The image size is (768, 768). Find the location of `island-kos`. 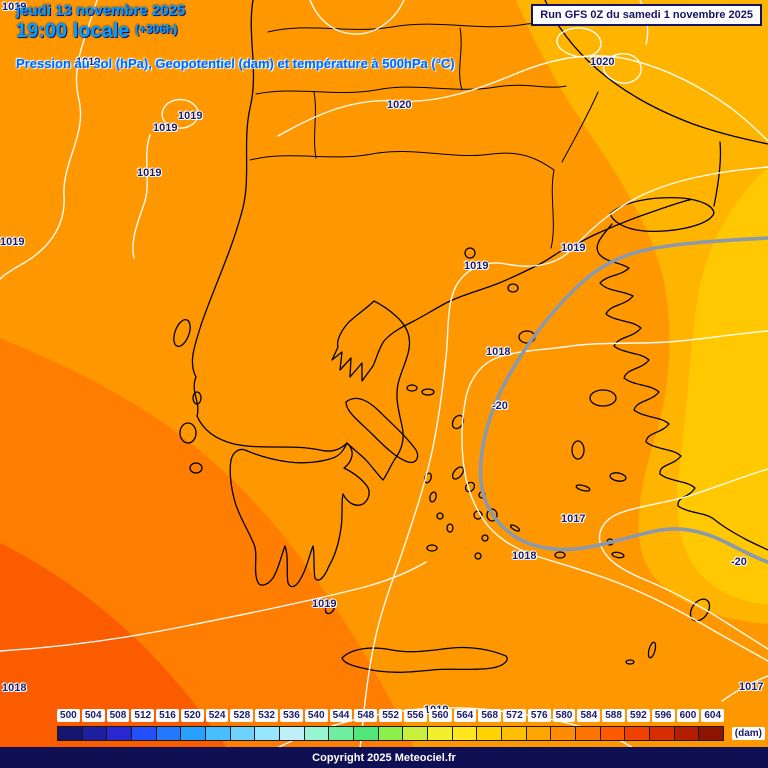

island-kos is located at coordinates (618, 555).